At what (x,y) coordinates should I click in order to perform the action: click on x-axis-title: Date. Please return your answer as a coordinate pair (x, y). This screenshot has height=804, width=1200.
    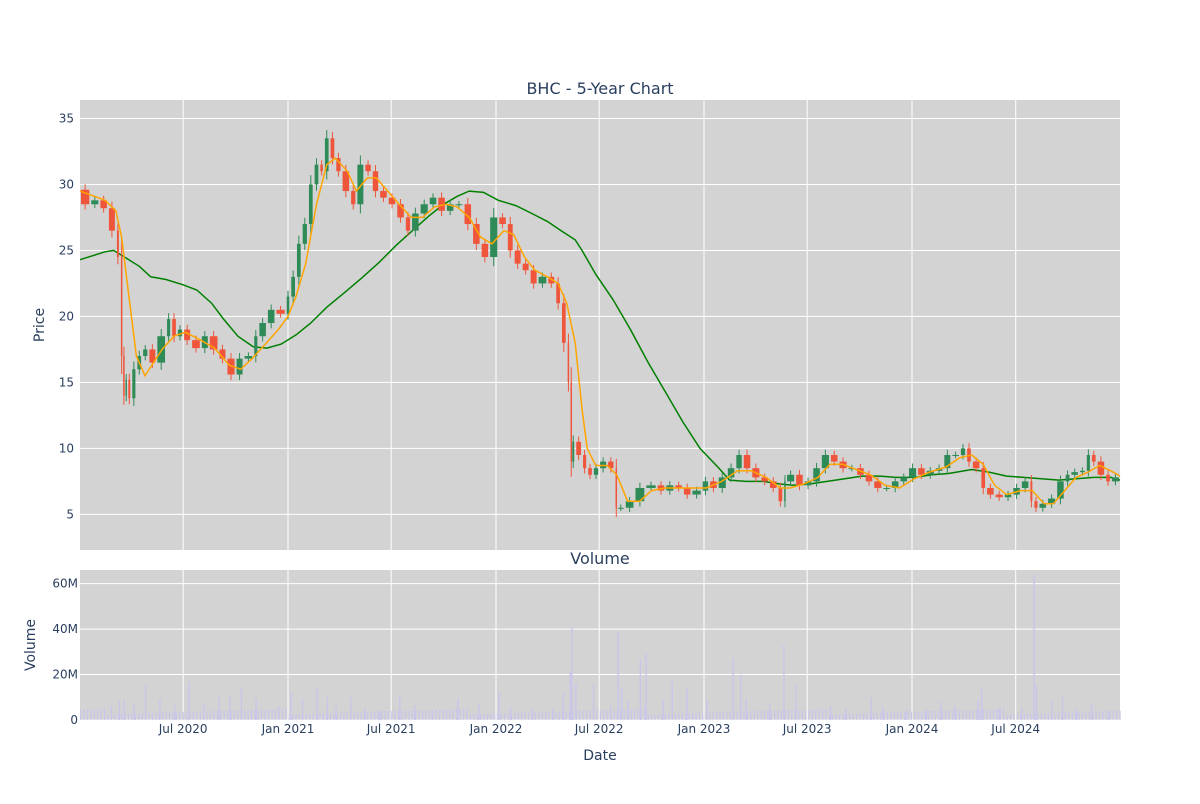
    Looking at the image, I should click on (599, 756).